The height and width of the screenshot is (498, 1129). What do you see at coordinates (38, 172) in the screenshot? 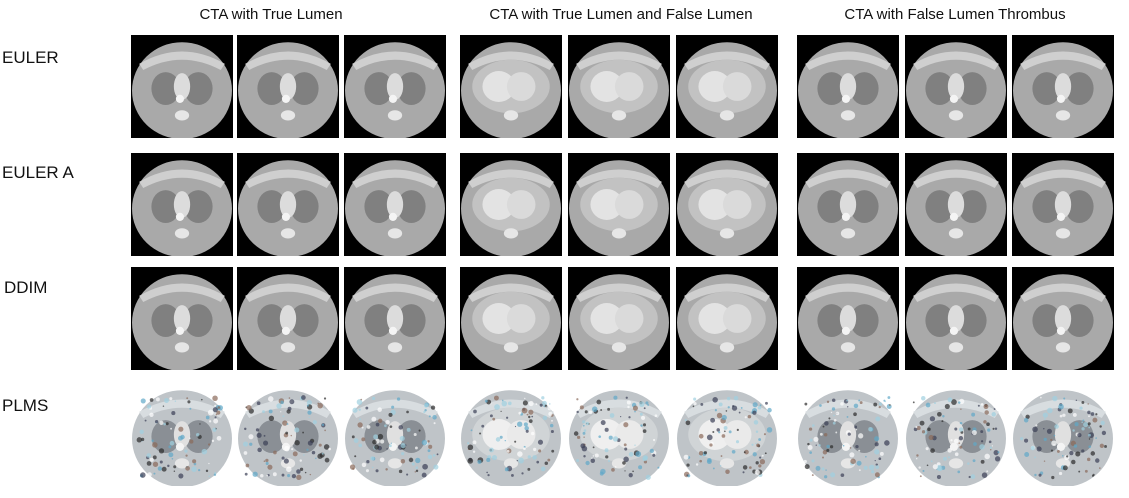
I see `row-label-euler-a: EULER A` at bounding box center [38, 172].